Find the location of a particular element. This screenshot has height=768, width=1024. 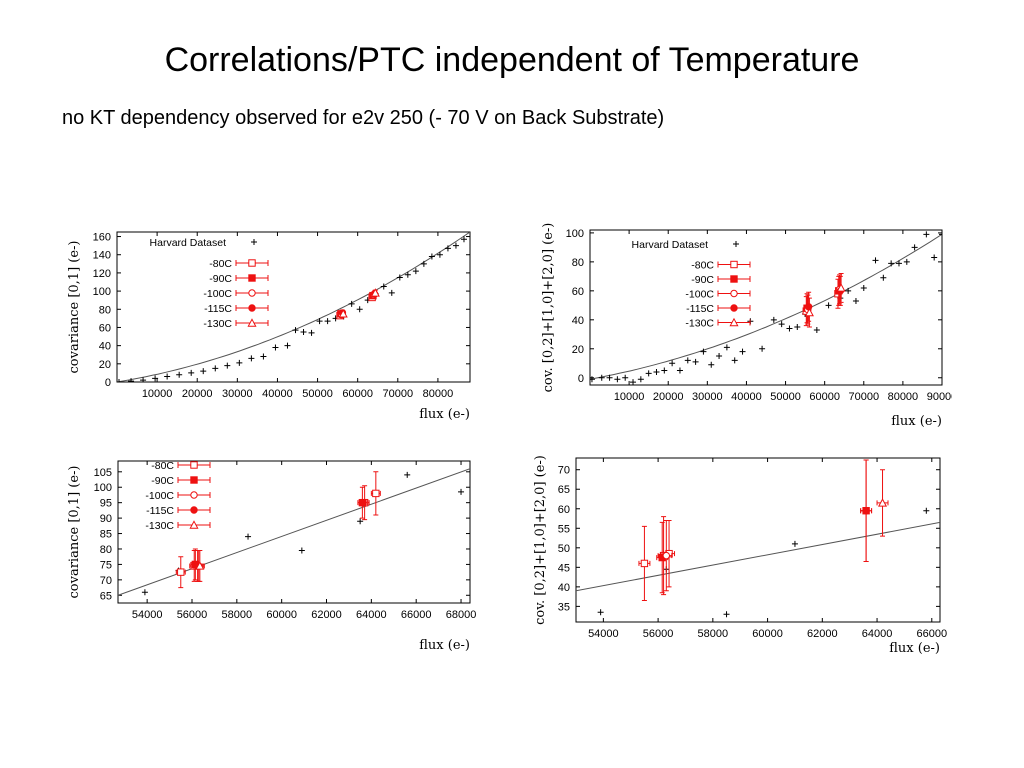

y-tick-label: 80 is located at coordinates (106, 550).